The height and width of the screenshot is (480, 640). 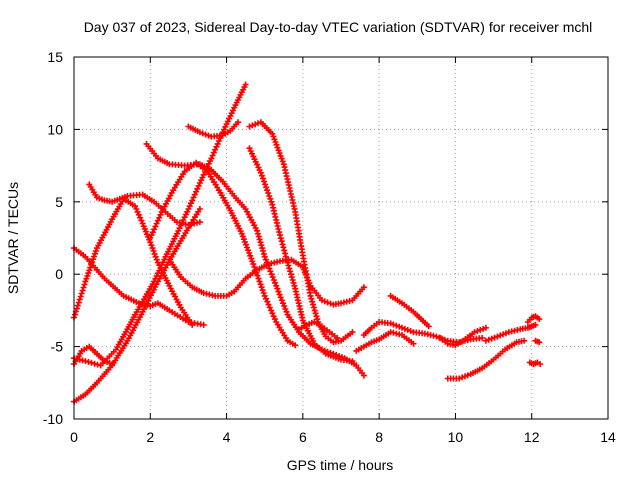 I want to click on y-tick-label: 5, so click(x=59, y=202).